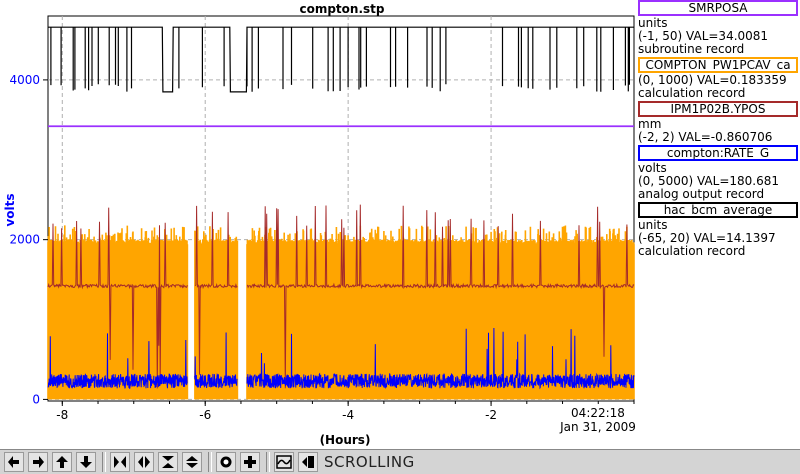  I want to click on x-tick-label: -6, so click(205, 415).